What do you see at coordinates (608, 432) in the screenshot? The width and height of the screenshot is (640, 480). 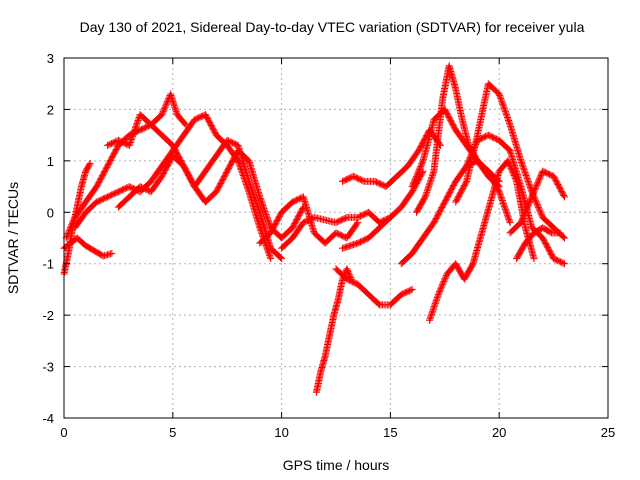 I see `x-tick-label: 25` at bounding box center [608, 432].